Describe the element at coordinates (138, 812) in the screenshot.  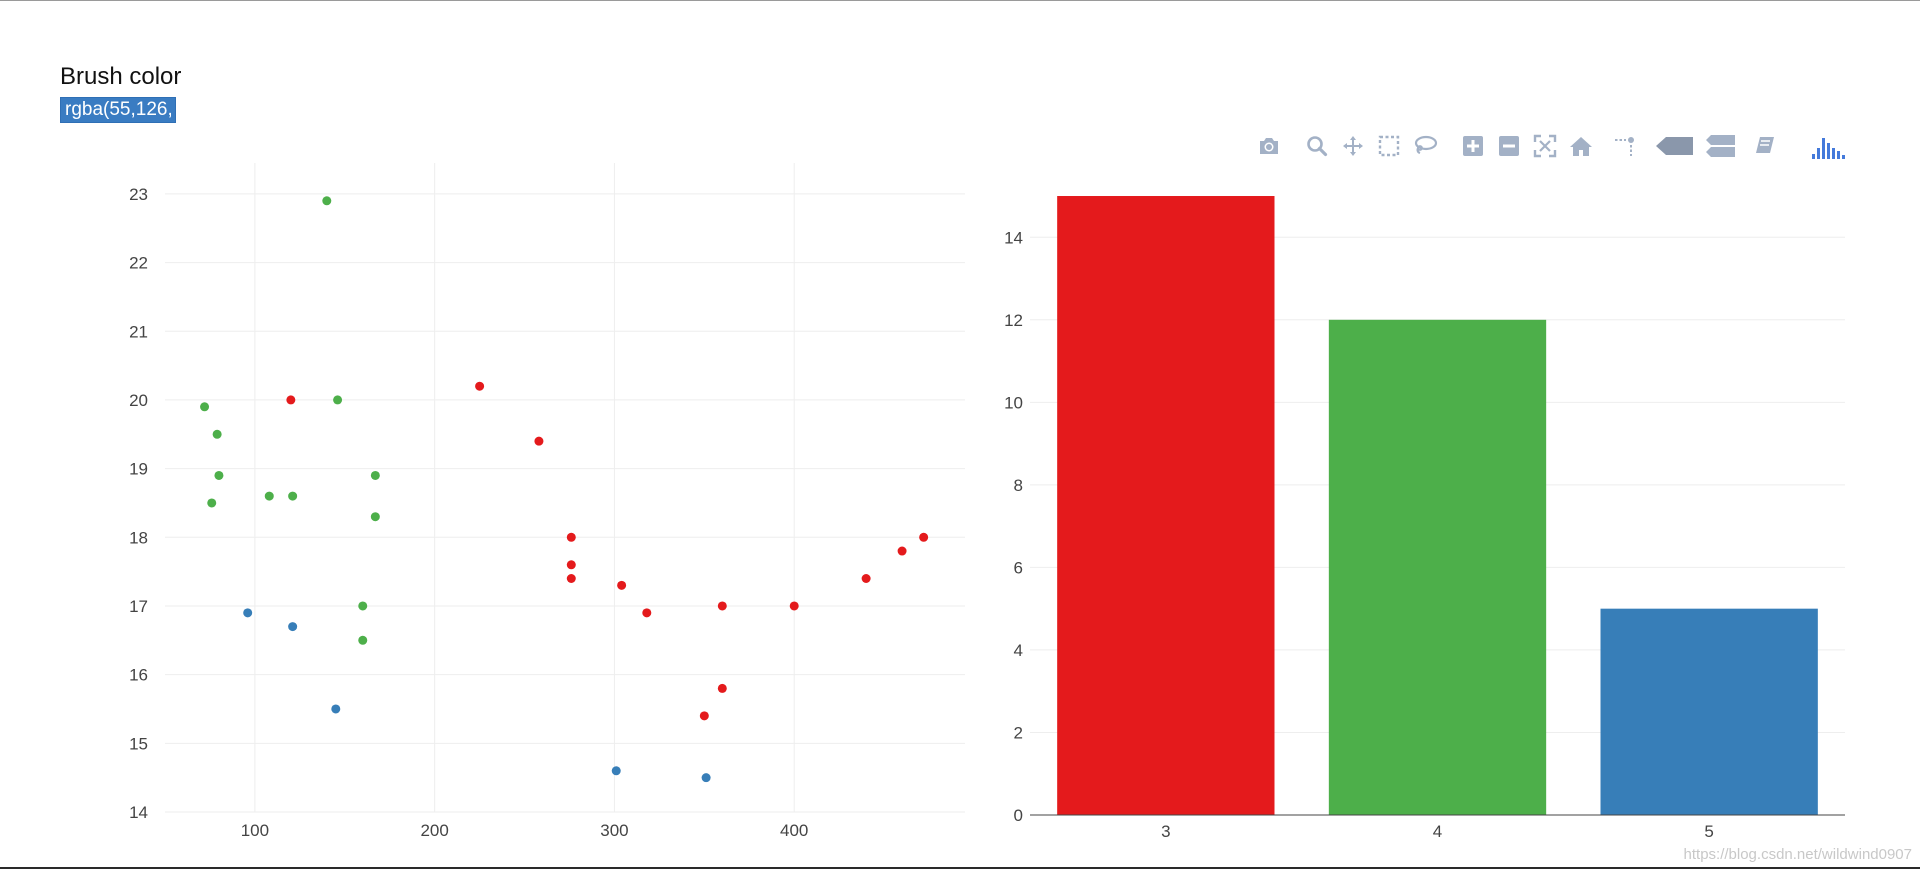
I see `scatter-y-tick-label: 14` at that location.